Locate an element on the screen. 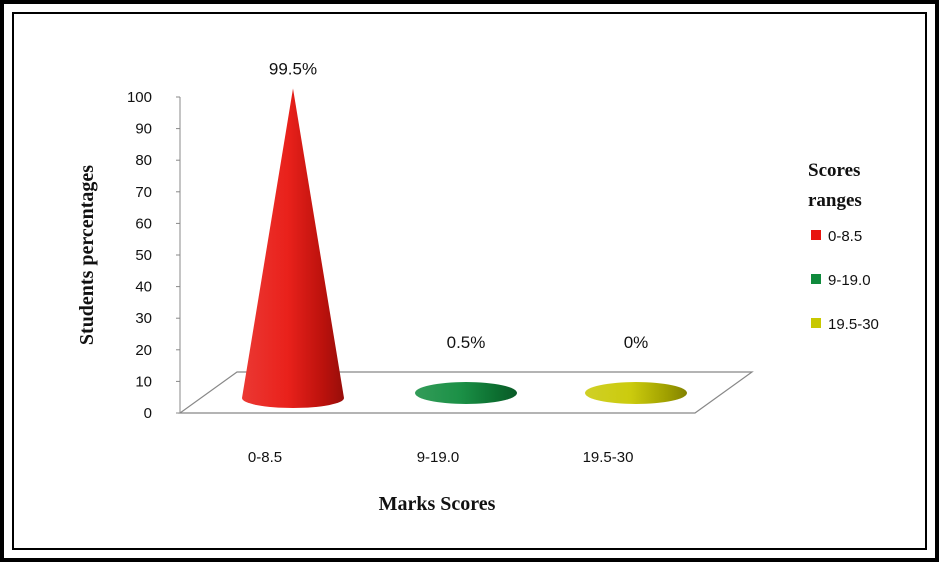  legend: Scores ranges 0-8.5 9-19.0 19.5-30 is located at coordinates (843, 246).